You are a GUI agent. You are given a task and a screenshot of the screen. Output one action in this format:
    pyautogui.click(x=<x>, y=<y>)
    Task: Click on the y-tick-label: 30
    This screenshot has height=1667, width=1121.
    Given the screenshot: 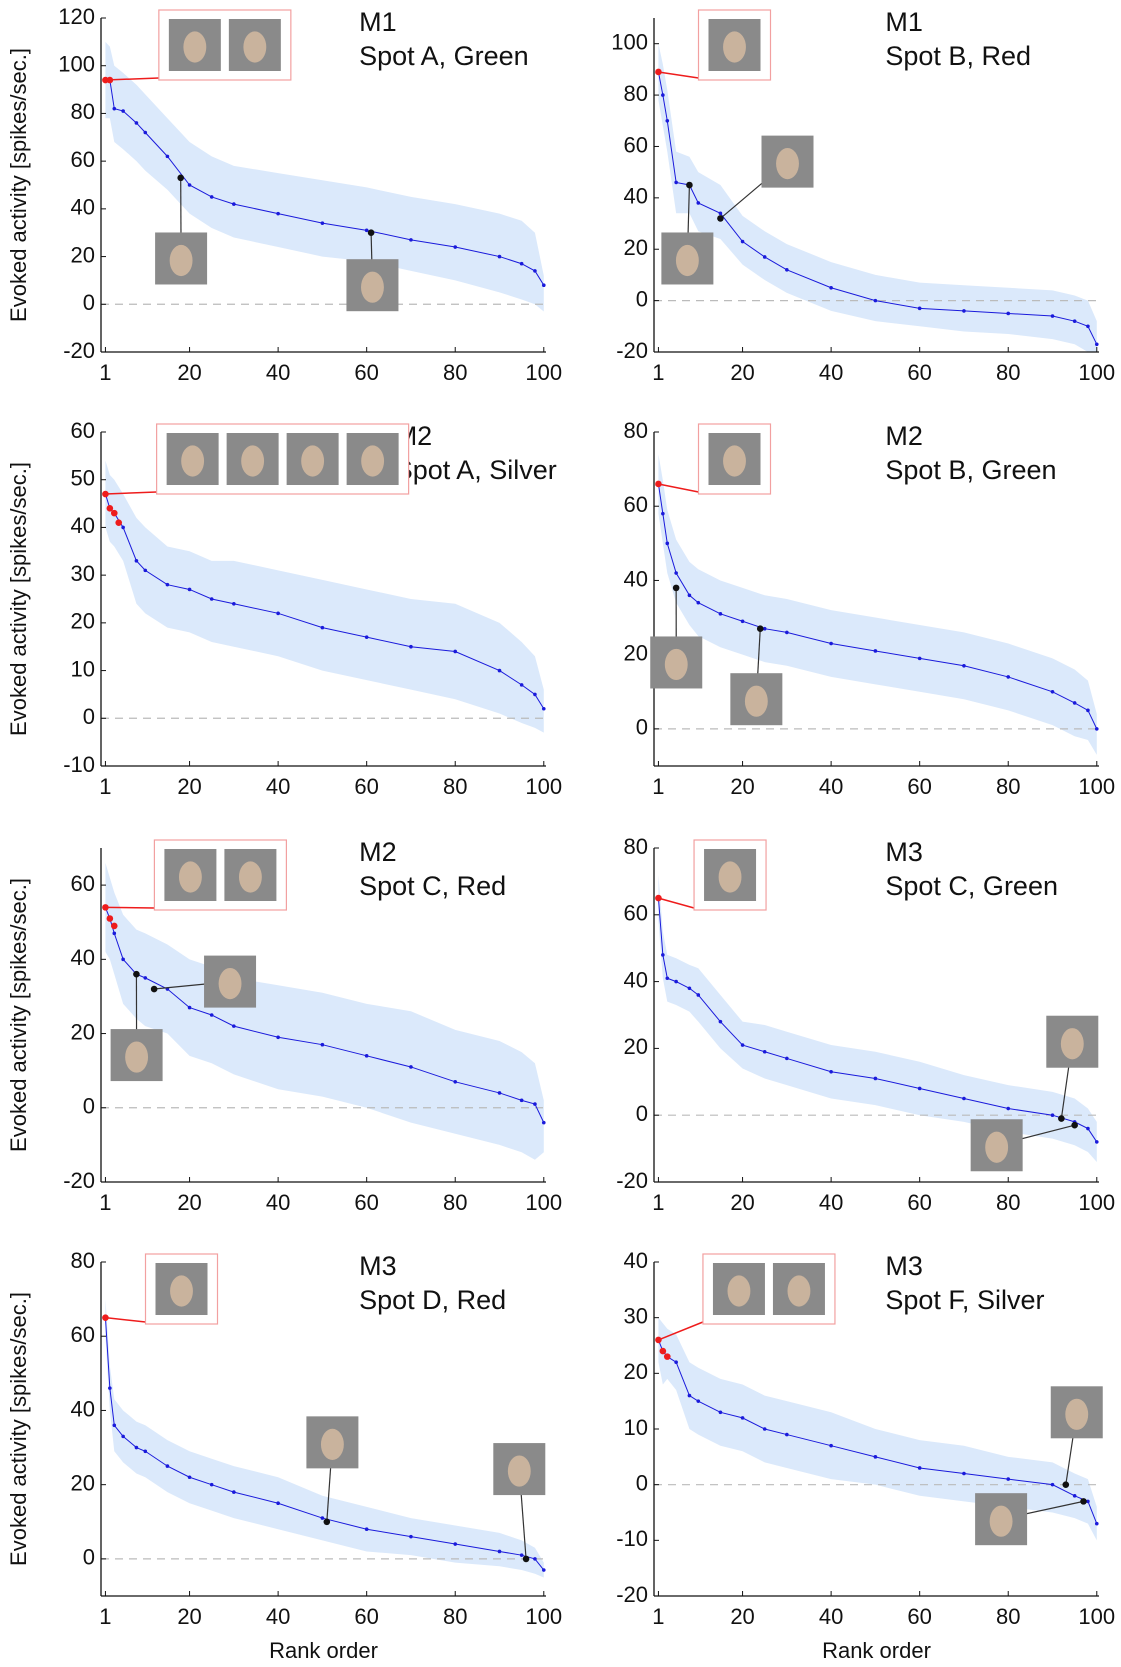 What is the action you would take?
    pyautogui.click(x=636, y=1315)
    